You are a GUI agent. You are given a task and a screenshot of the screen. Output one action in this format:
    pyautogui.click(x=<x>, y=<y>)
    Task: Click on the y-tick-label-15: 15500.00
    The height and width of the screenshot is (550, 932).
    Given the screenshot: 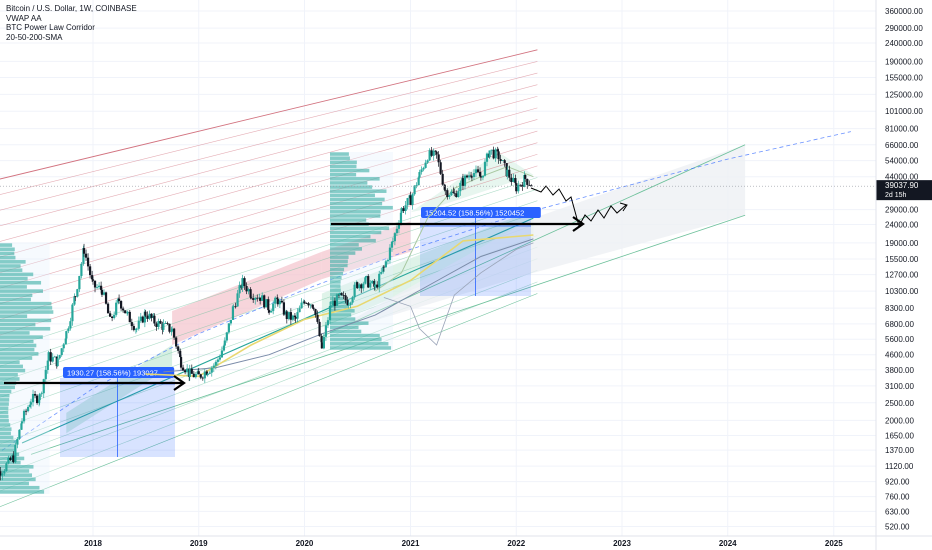 What is the action you would take?
    pyautogui.click(x=902, y=259)
    